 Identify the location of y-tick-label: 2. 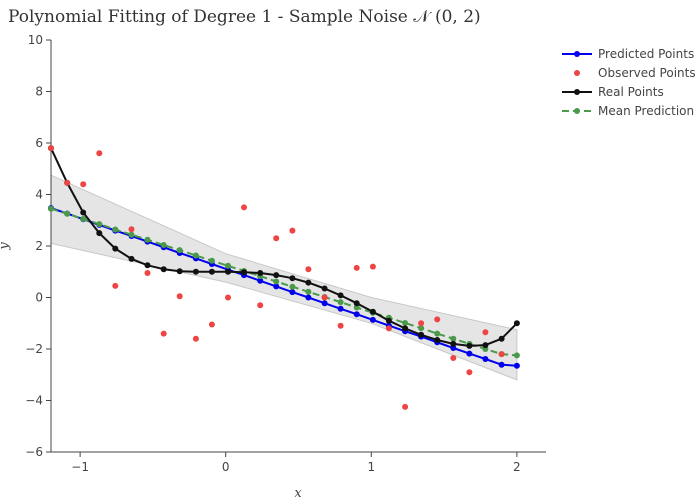
(39, 246).